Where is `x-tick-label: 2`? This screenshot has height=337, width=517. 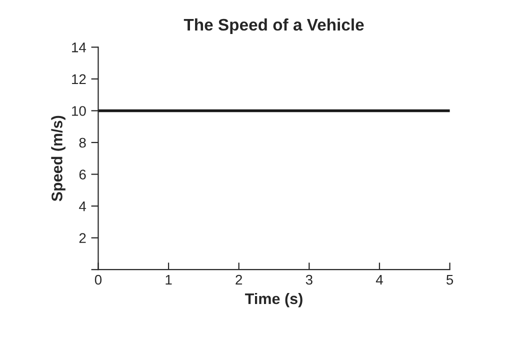 x-tick-label: 2 is located at coordinates (239, 279).